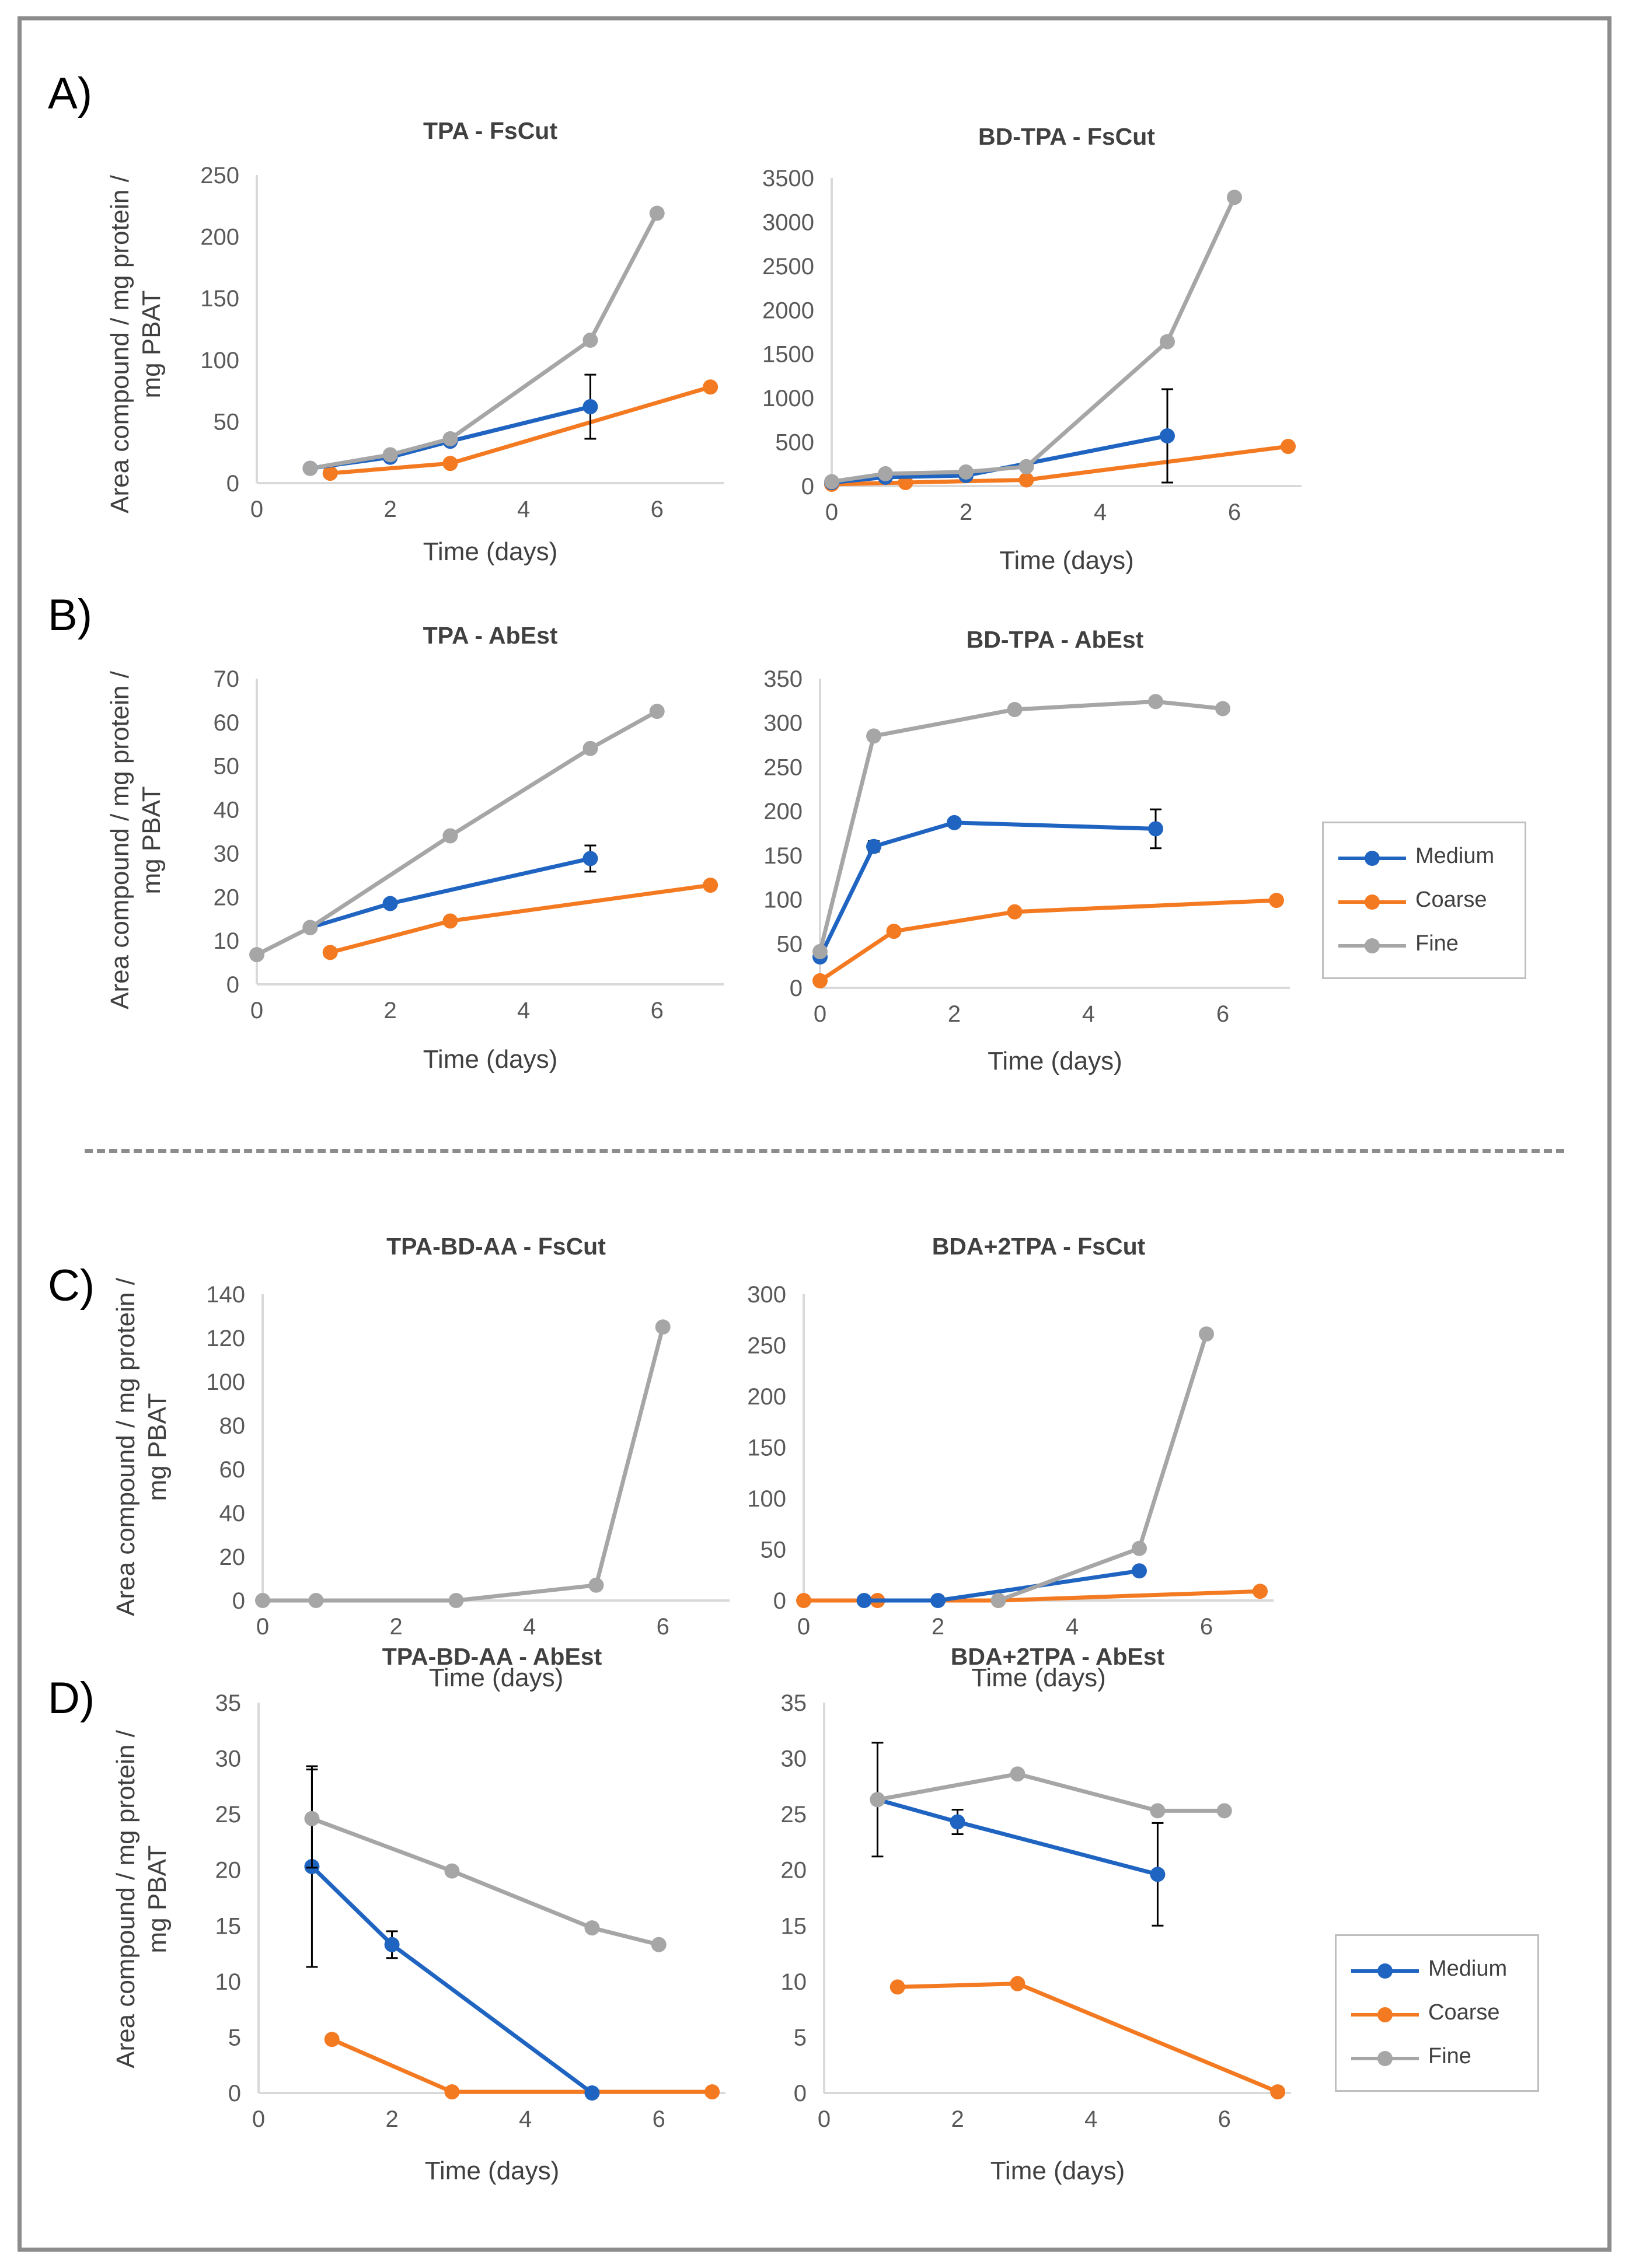 This screenshot has height=2268, width=1629. What do you see at coordinates (232, 985) in the screenshot?
I see `chart-3-tpa-abest-y-tick-label: 0` at bounding box center [232, 985].